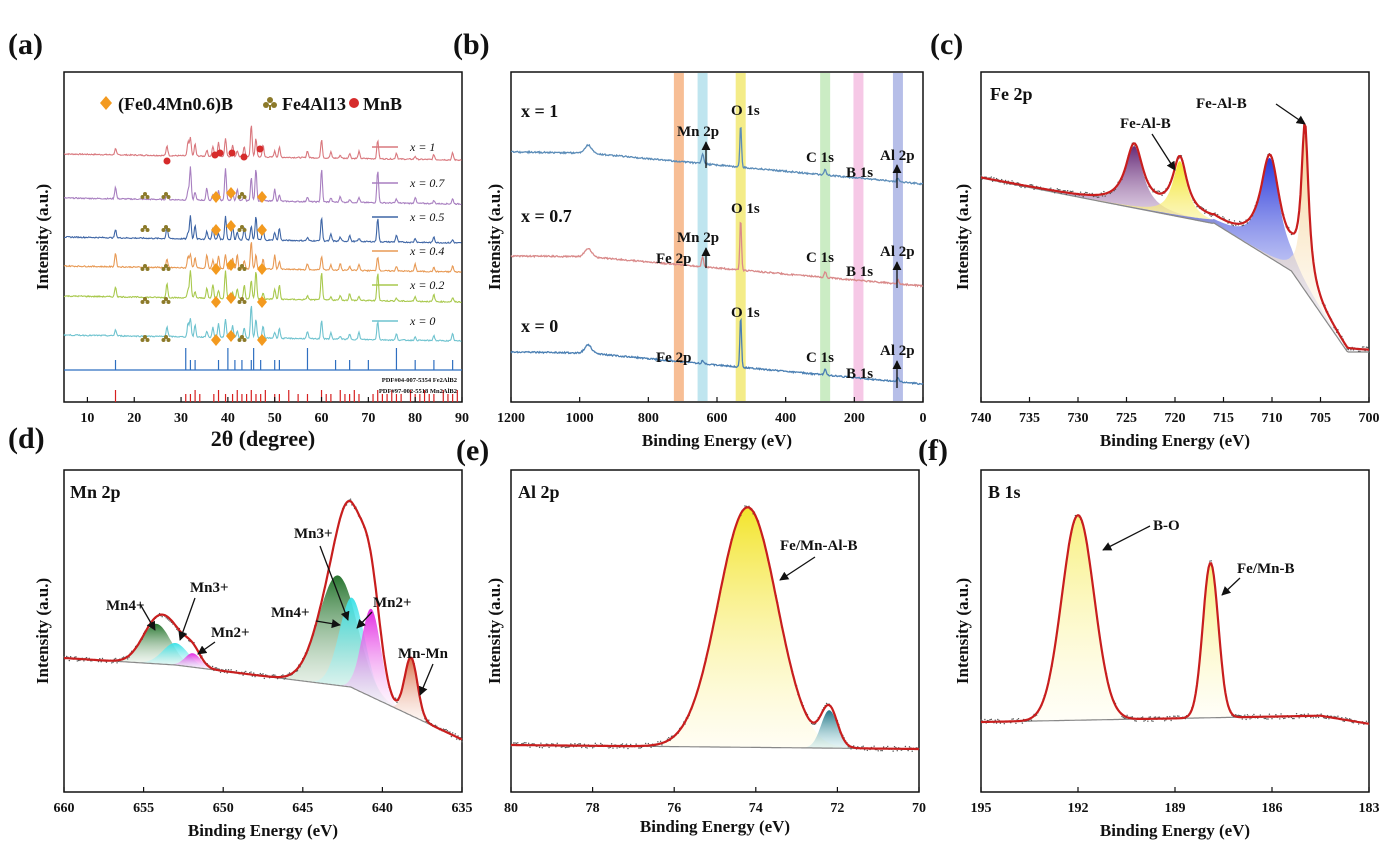 This screenshot has width=1397, height=855. Describe the element at coordinates (87, 418) in the screenshot. I see `xtick-label: 10` at that location.